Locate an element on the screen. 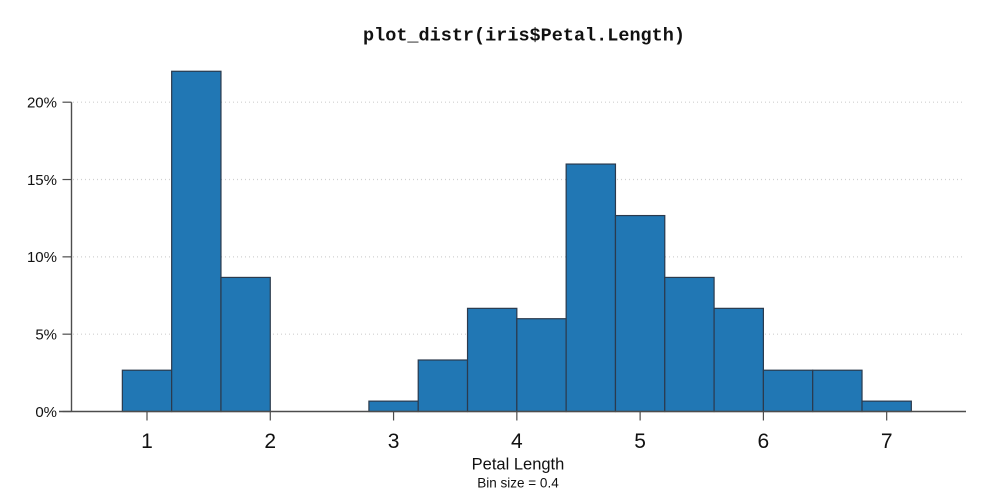  y-tick-label: 5% is located at coordinates (46, 334).